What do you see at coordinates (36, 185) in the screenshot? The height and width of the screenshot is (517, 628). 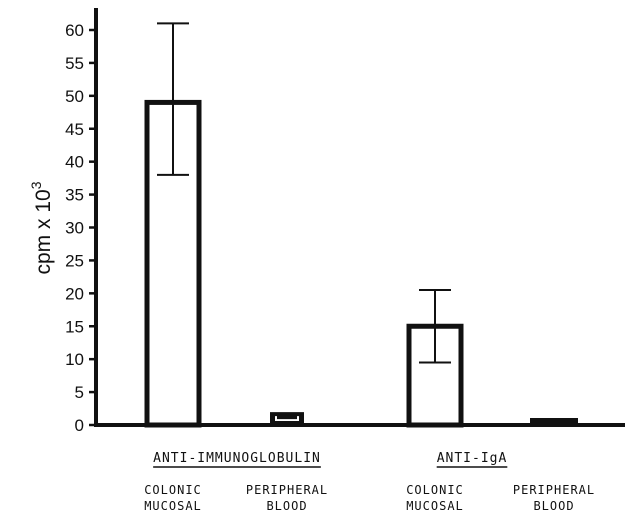 I see `y-axis-label-superscript: 3` at bounding box center [36, 185].